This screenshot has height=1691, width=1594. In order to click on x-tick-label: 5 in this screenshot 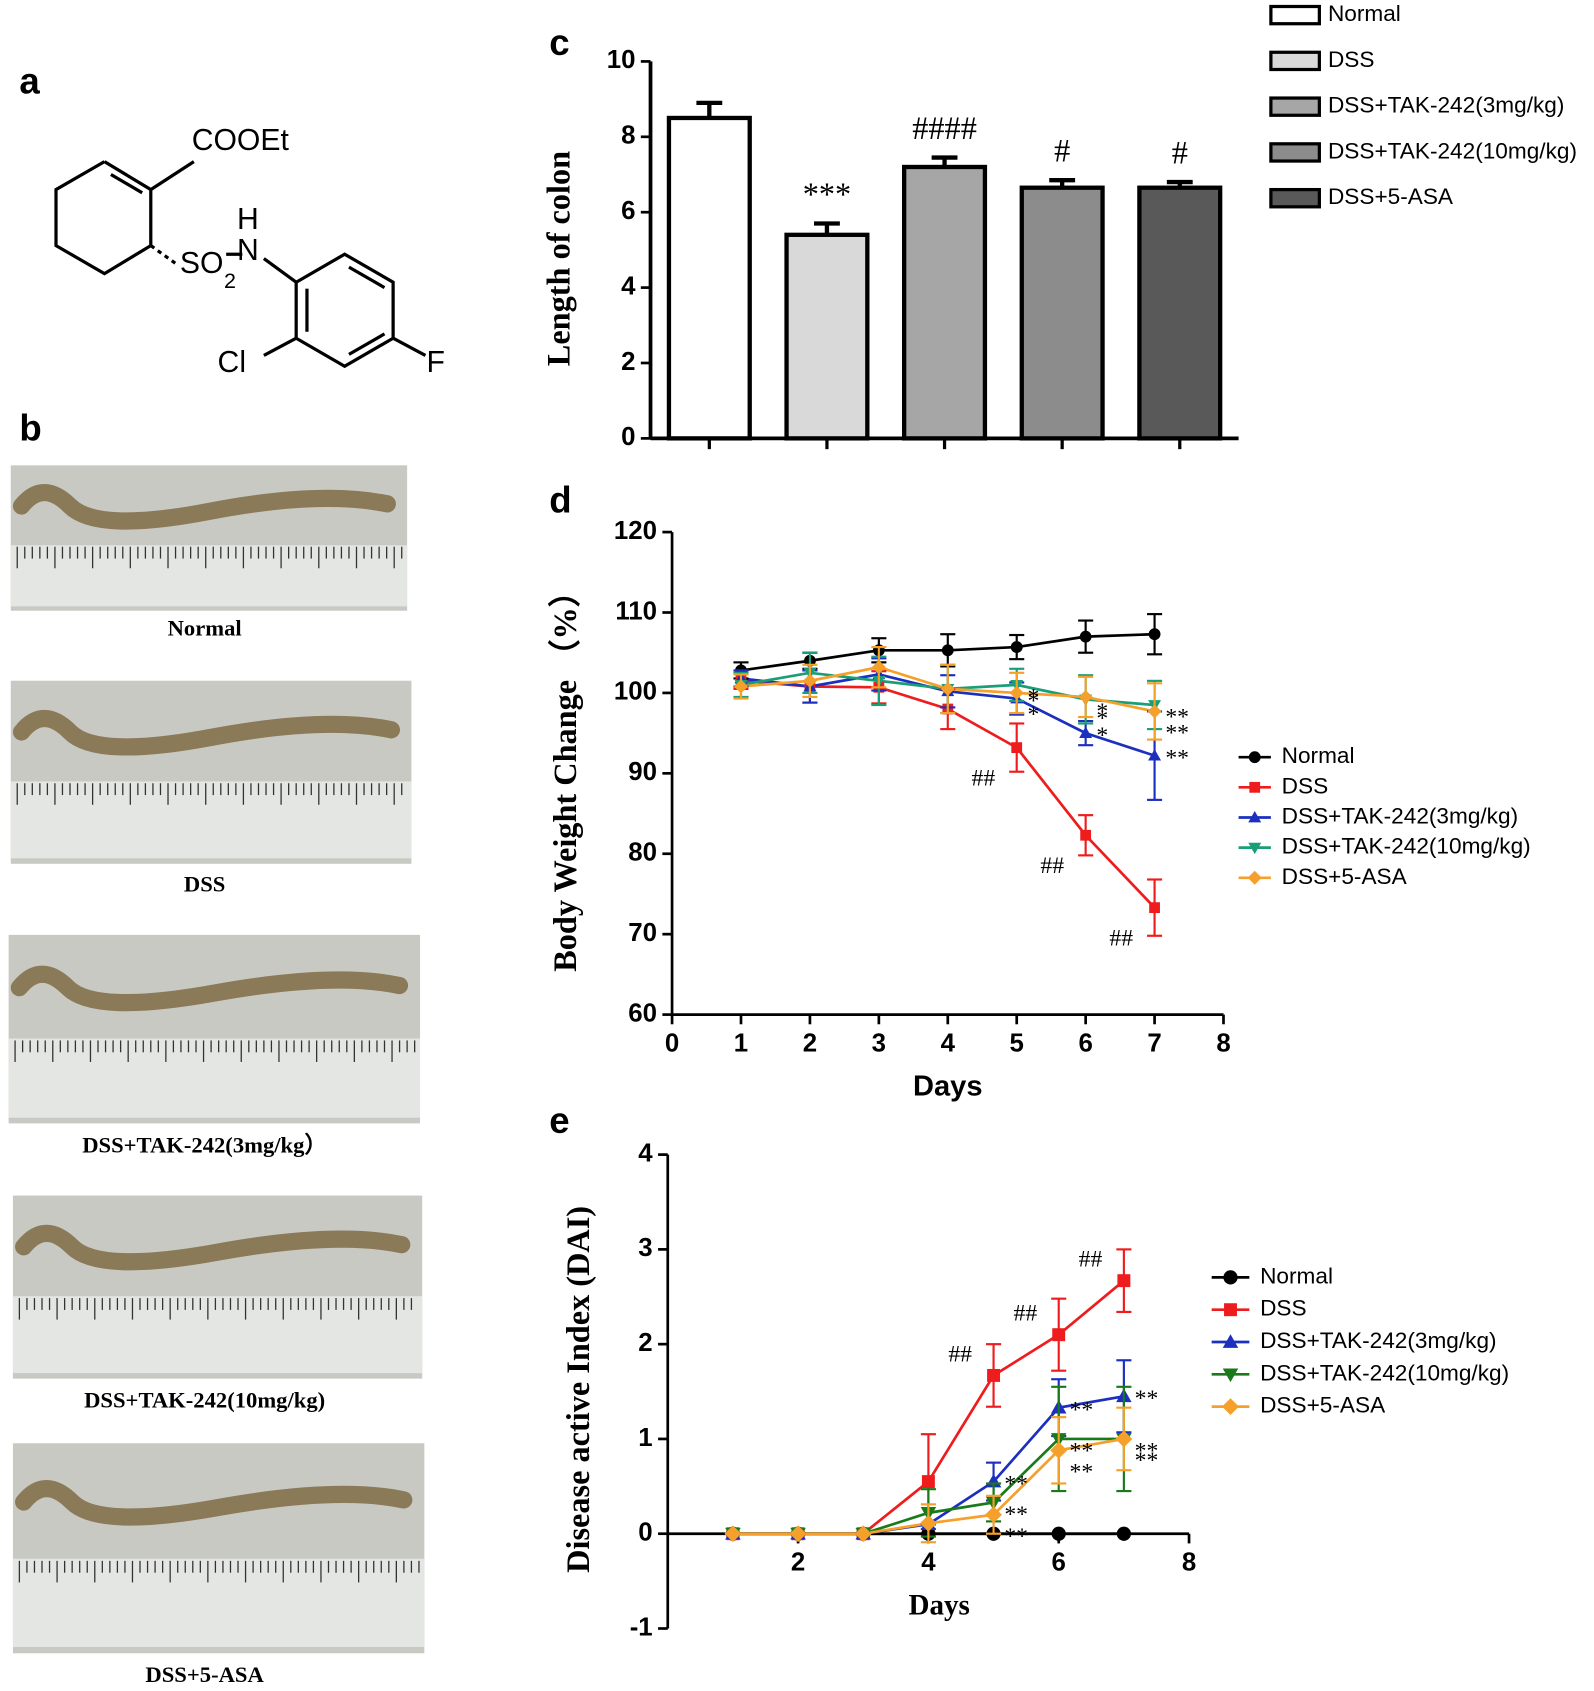, I will do `click(1017, 1044)`.